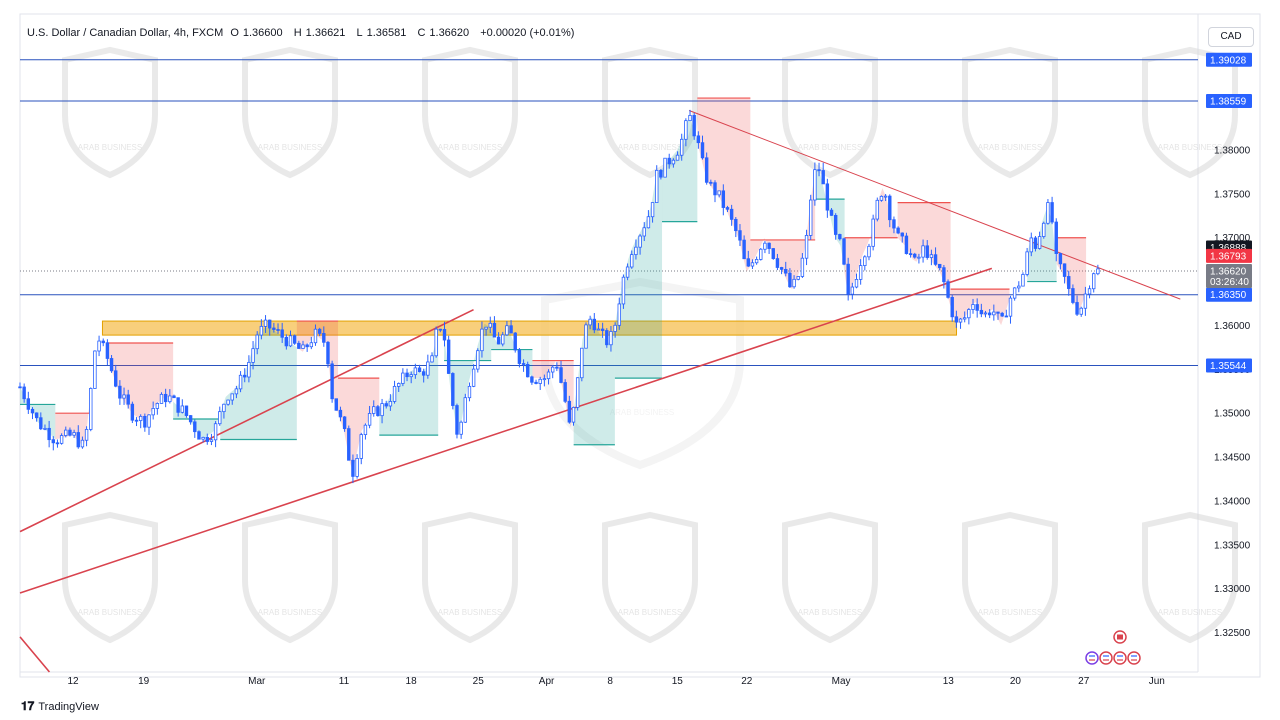  Describe the element at coordinates (1232, 238) in the screenshot. I see `price-tick-label: 1.37000` at that location.